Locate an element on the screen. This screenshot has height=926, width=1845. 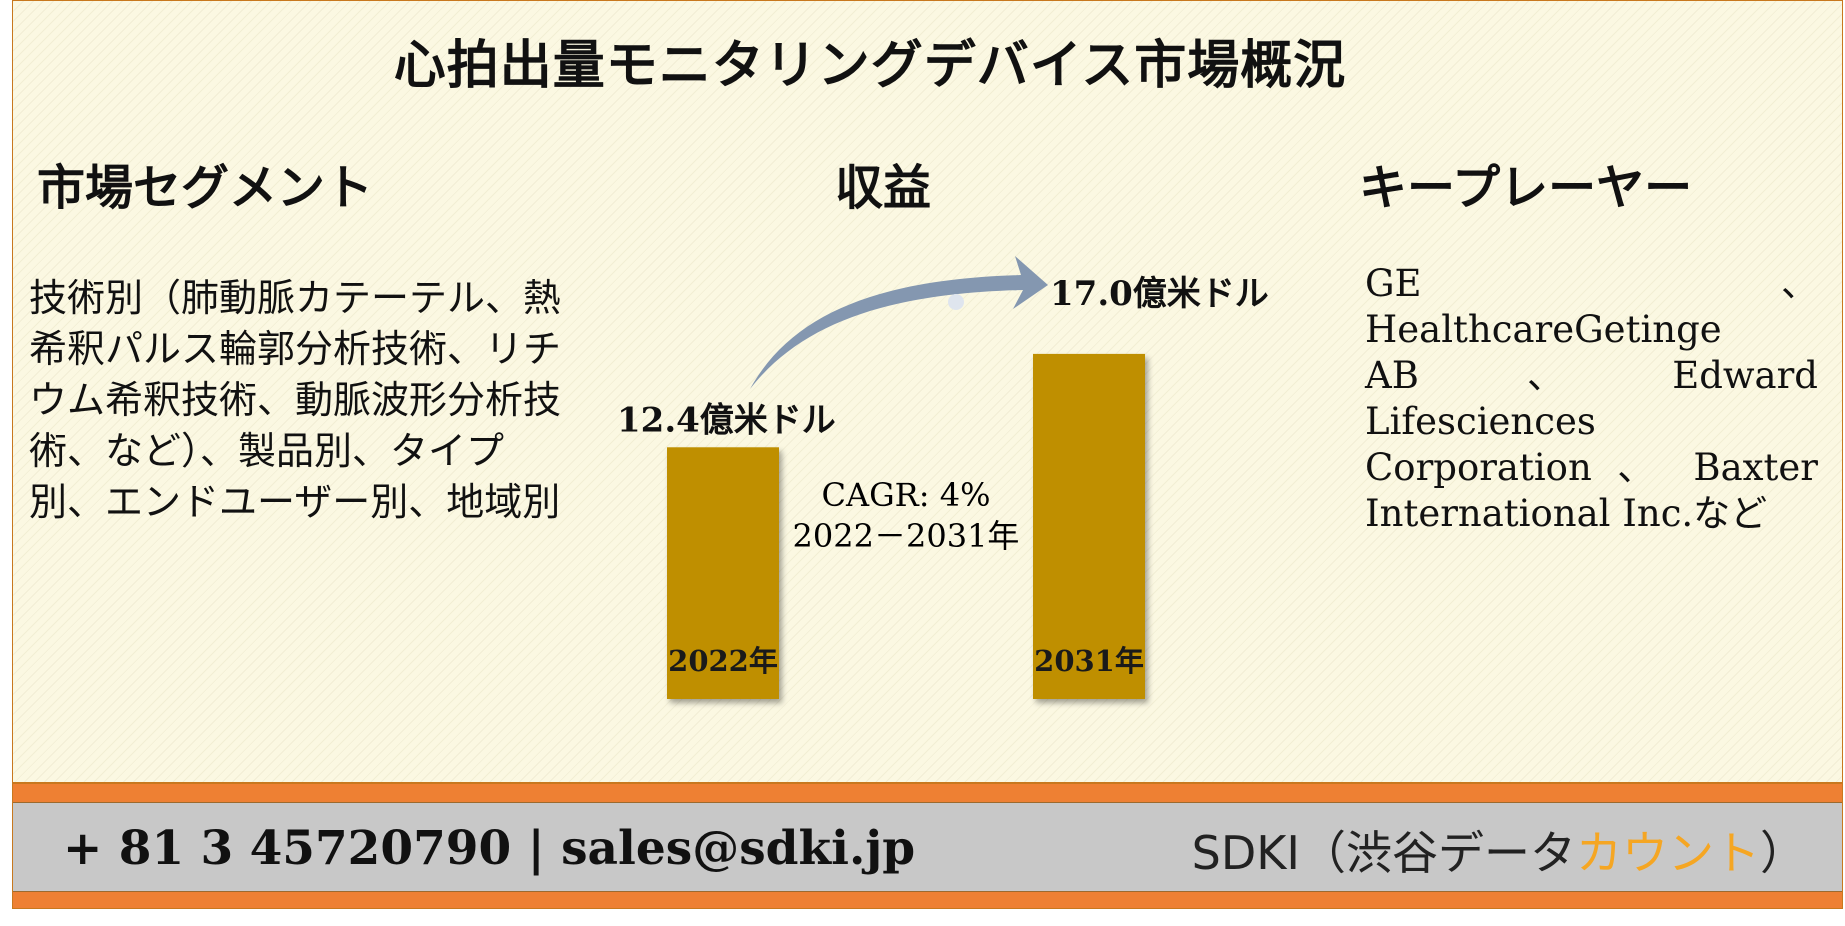
arrow-highlight-dot is located at coordinates (956, 302).